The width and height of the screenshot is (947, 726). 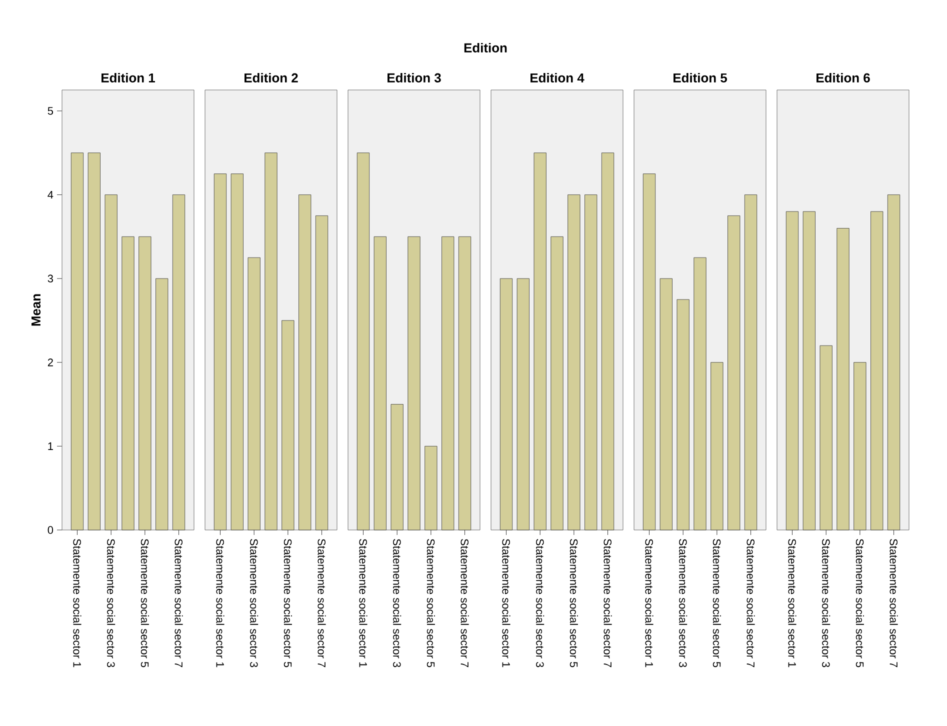 I want to click on y-axis-title: Mean, so click(x=36, y=310).